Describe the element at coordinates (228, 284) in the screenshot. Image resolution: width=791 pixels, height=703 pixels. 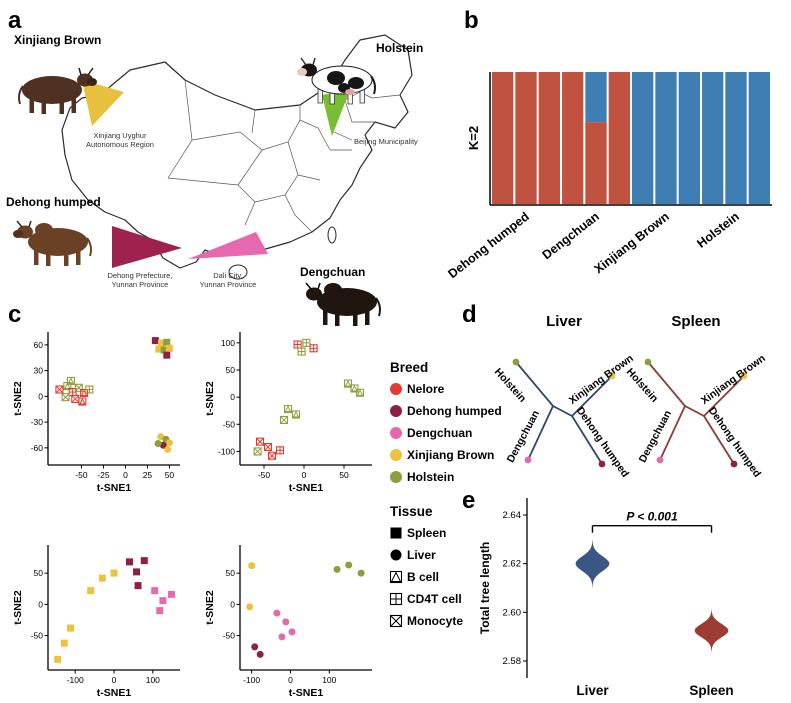
I see `region-dali-line2: Yunnan Province` at that location.